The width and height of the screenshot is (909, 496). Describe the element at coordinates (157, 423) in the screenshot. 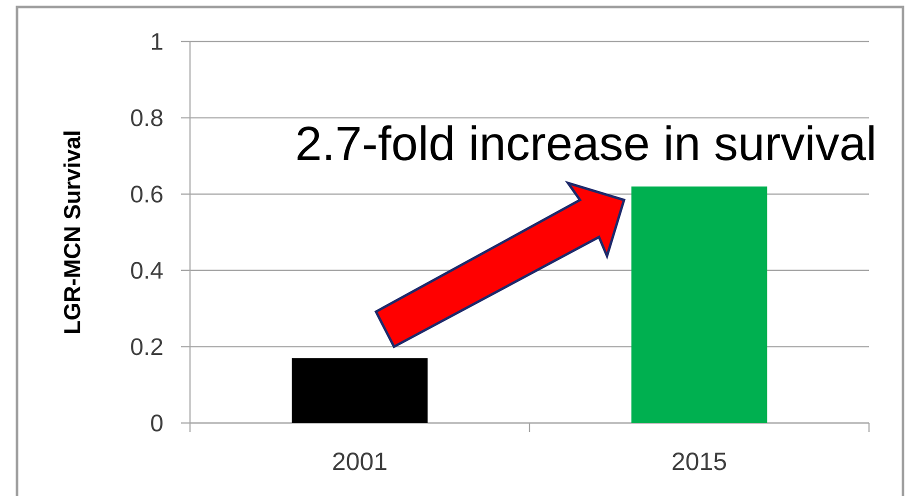

I see `y-tick-label: 0` at that location.